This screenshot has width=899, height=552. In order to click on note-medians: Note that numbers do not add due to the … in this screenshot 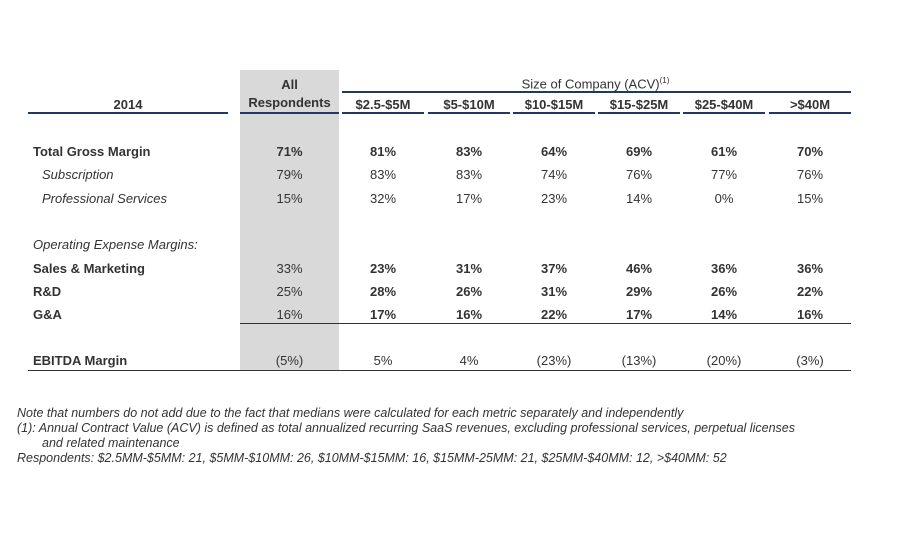, I will do `click(350, 413)`.